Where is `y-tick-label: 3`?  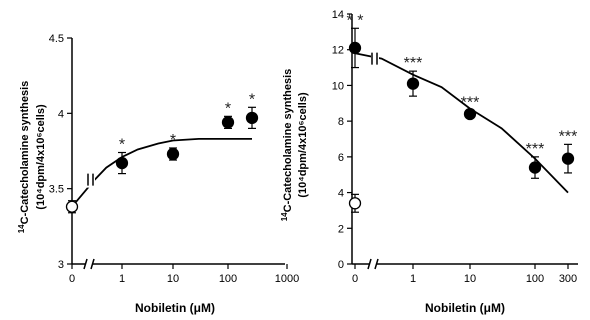
y-tick-label: 3 is located at coordinates (61, 265).